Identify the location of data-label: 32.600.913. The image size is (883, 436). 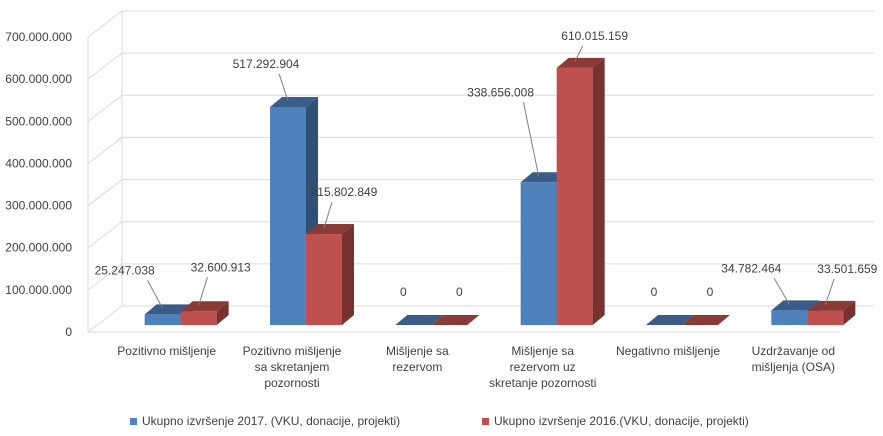
(221, 267).